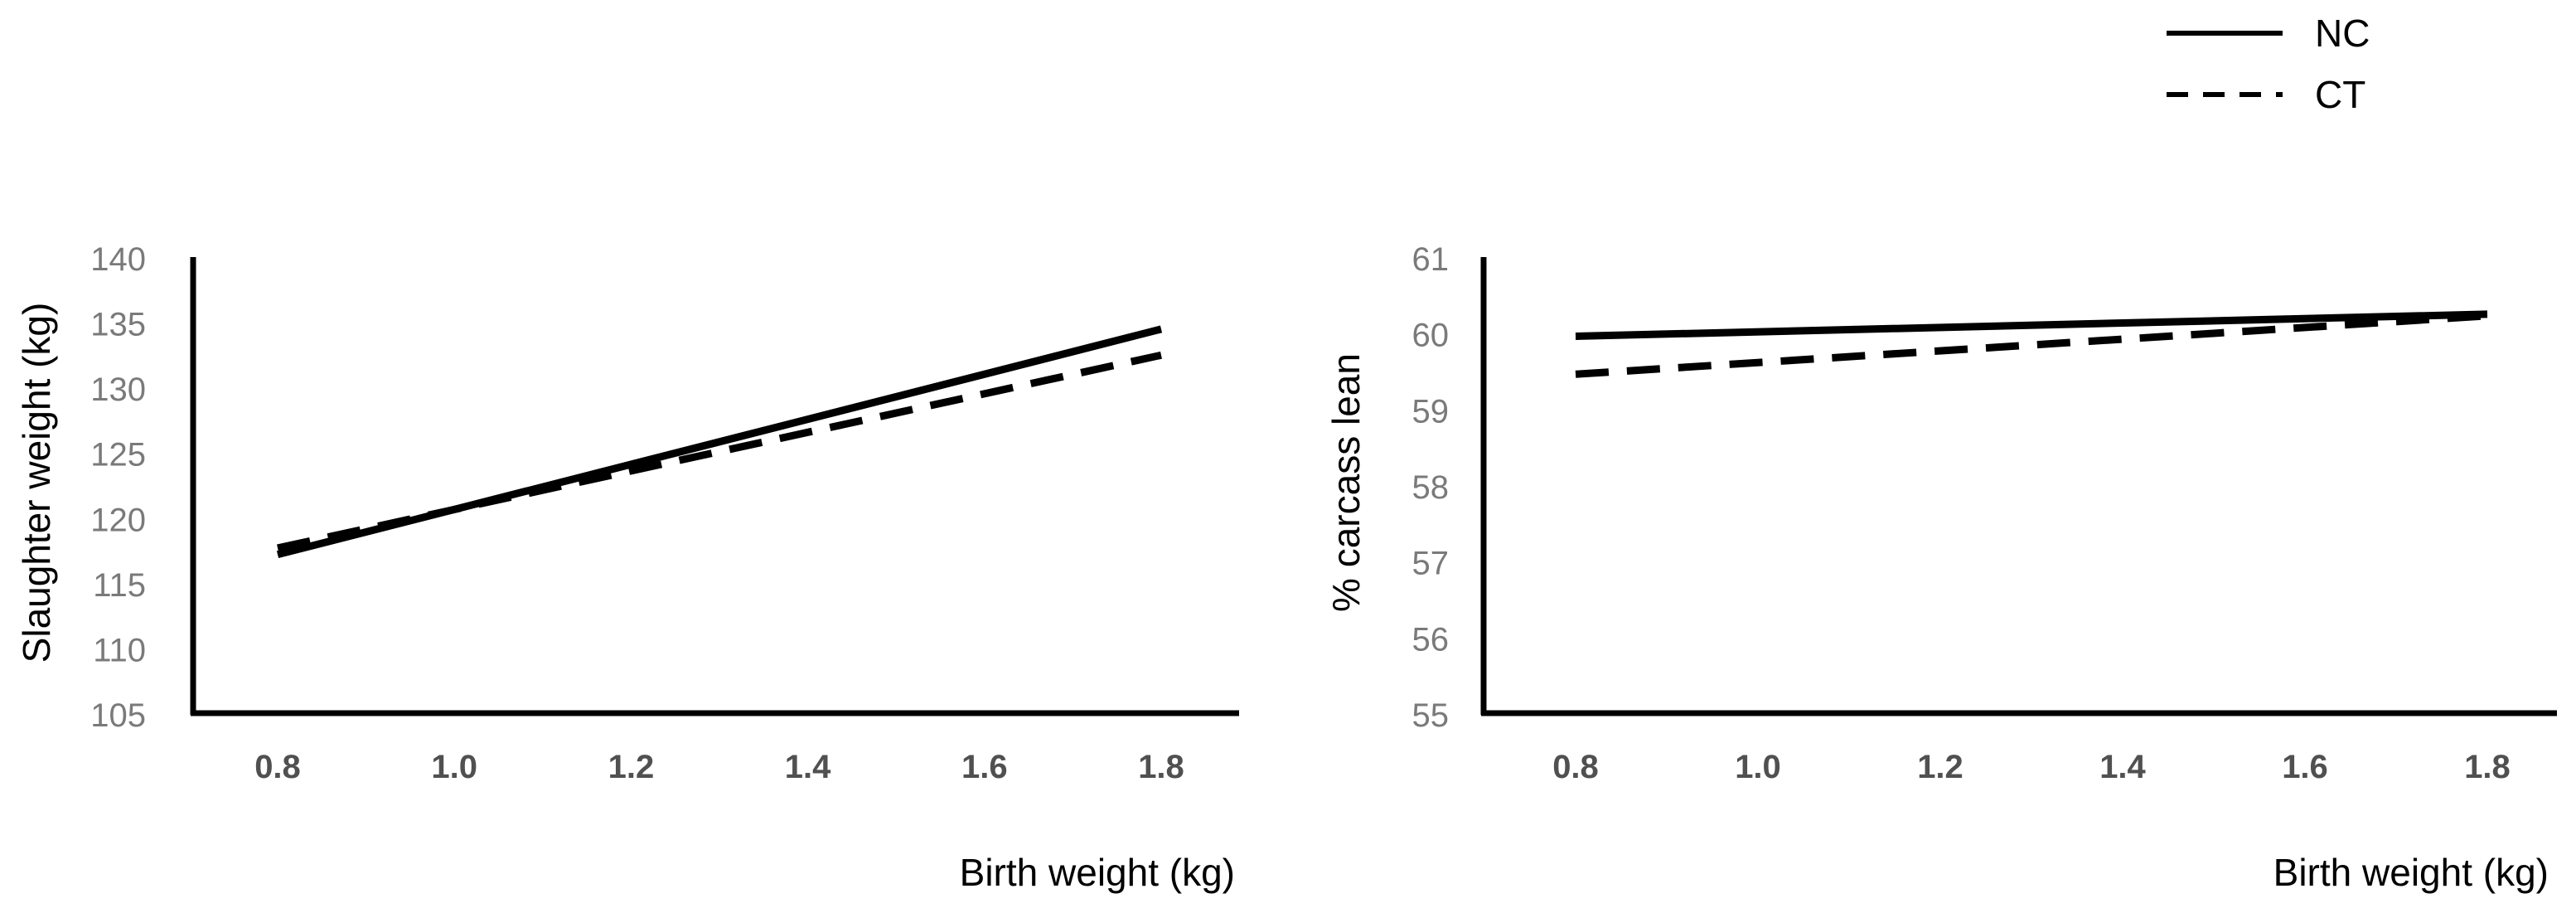 This screenshot has height=913, width=2576. I want to click on y-tick-label: 60, so click(1431, 336).